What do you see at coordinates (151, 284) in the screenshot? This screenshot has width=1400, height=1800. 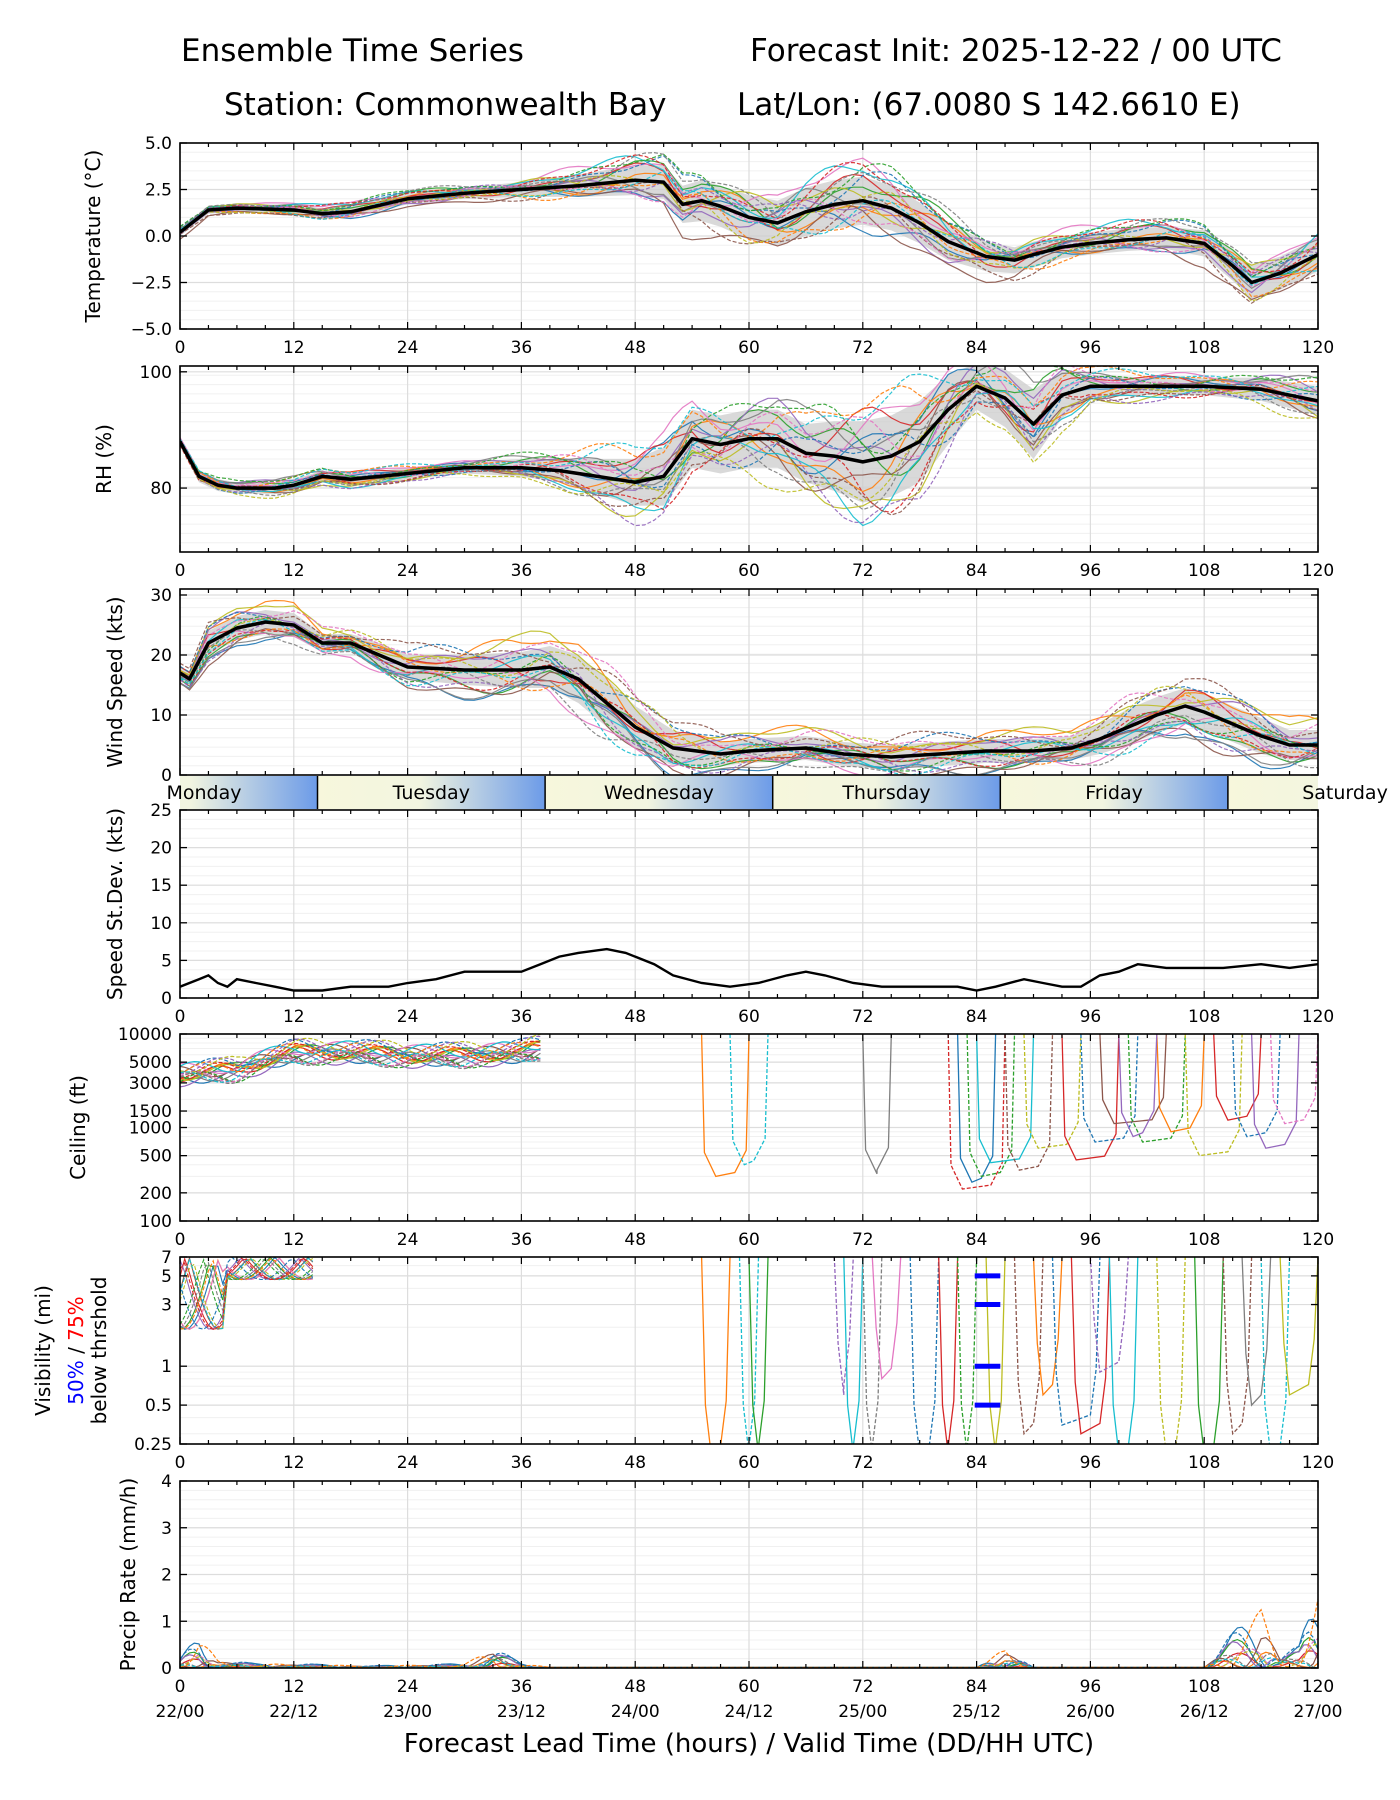 I see `y-tick-label: −2.5` at bounding box center [151, 284].